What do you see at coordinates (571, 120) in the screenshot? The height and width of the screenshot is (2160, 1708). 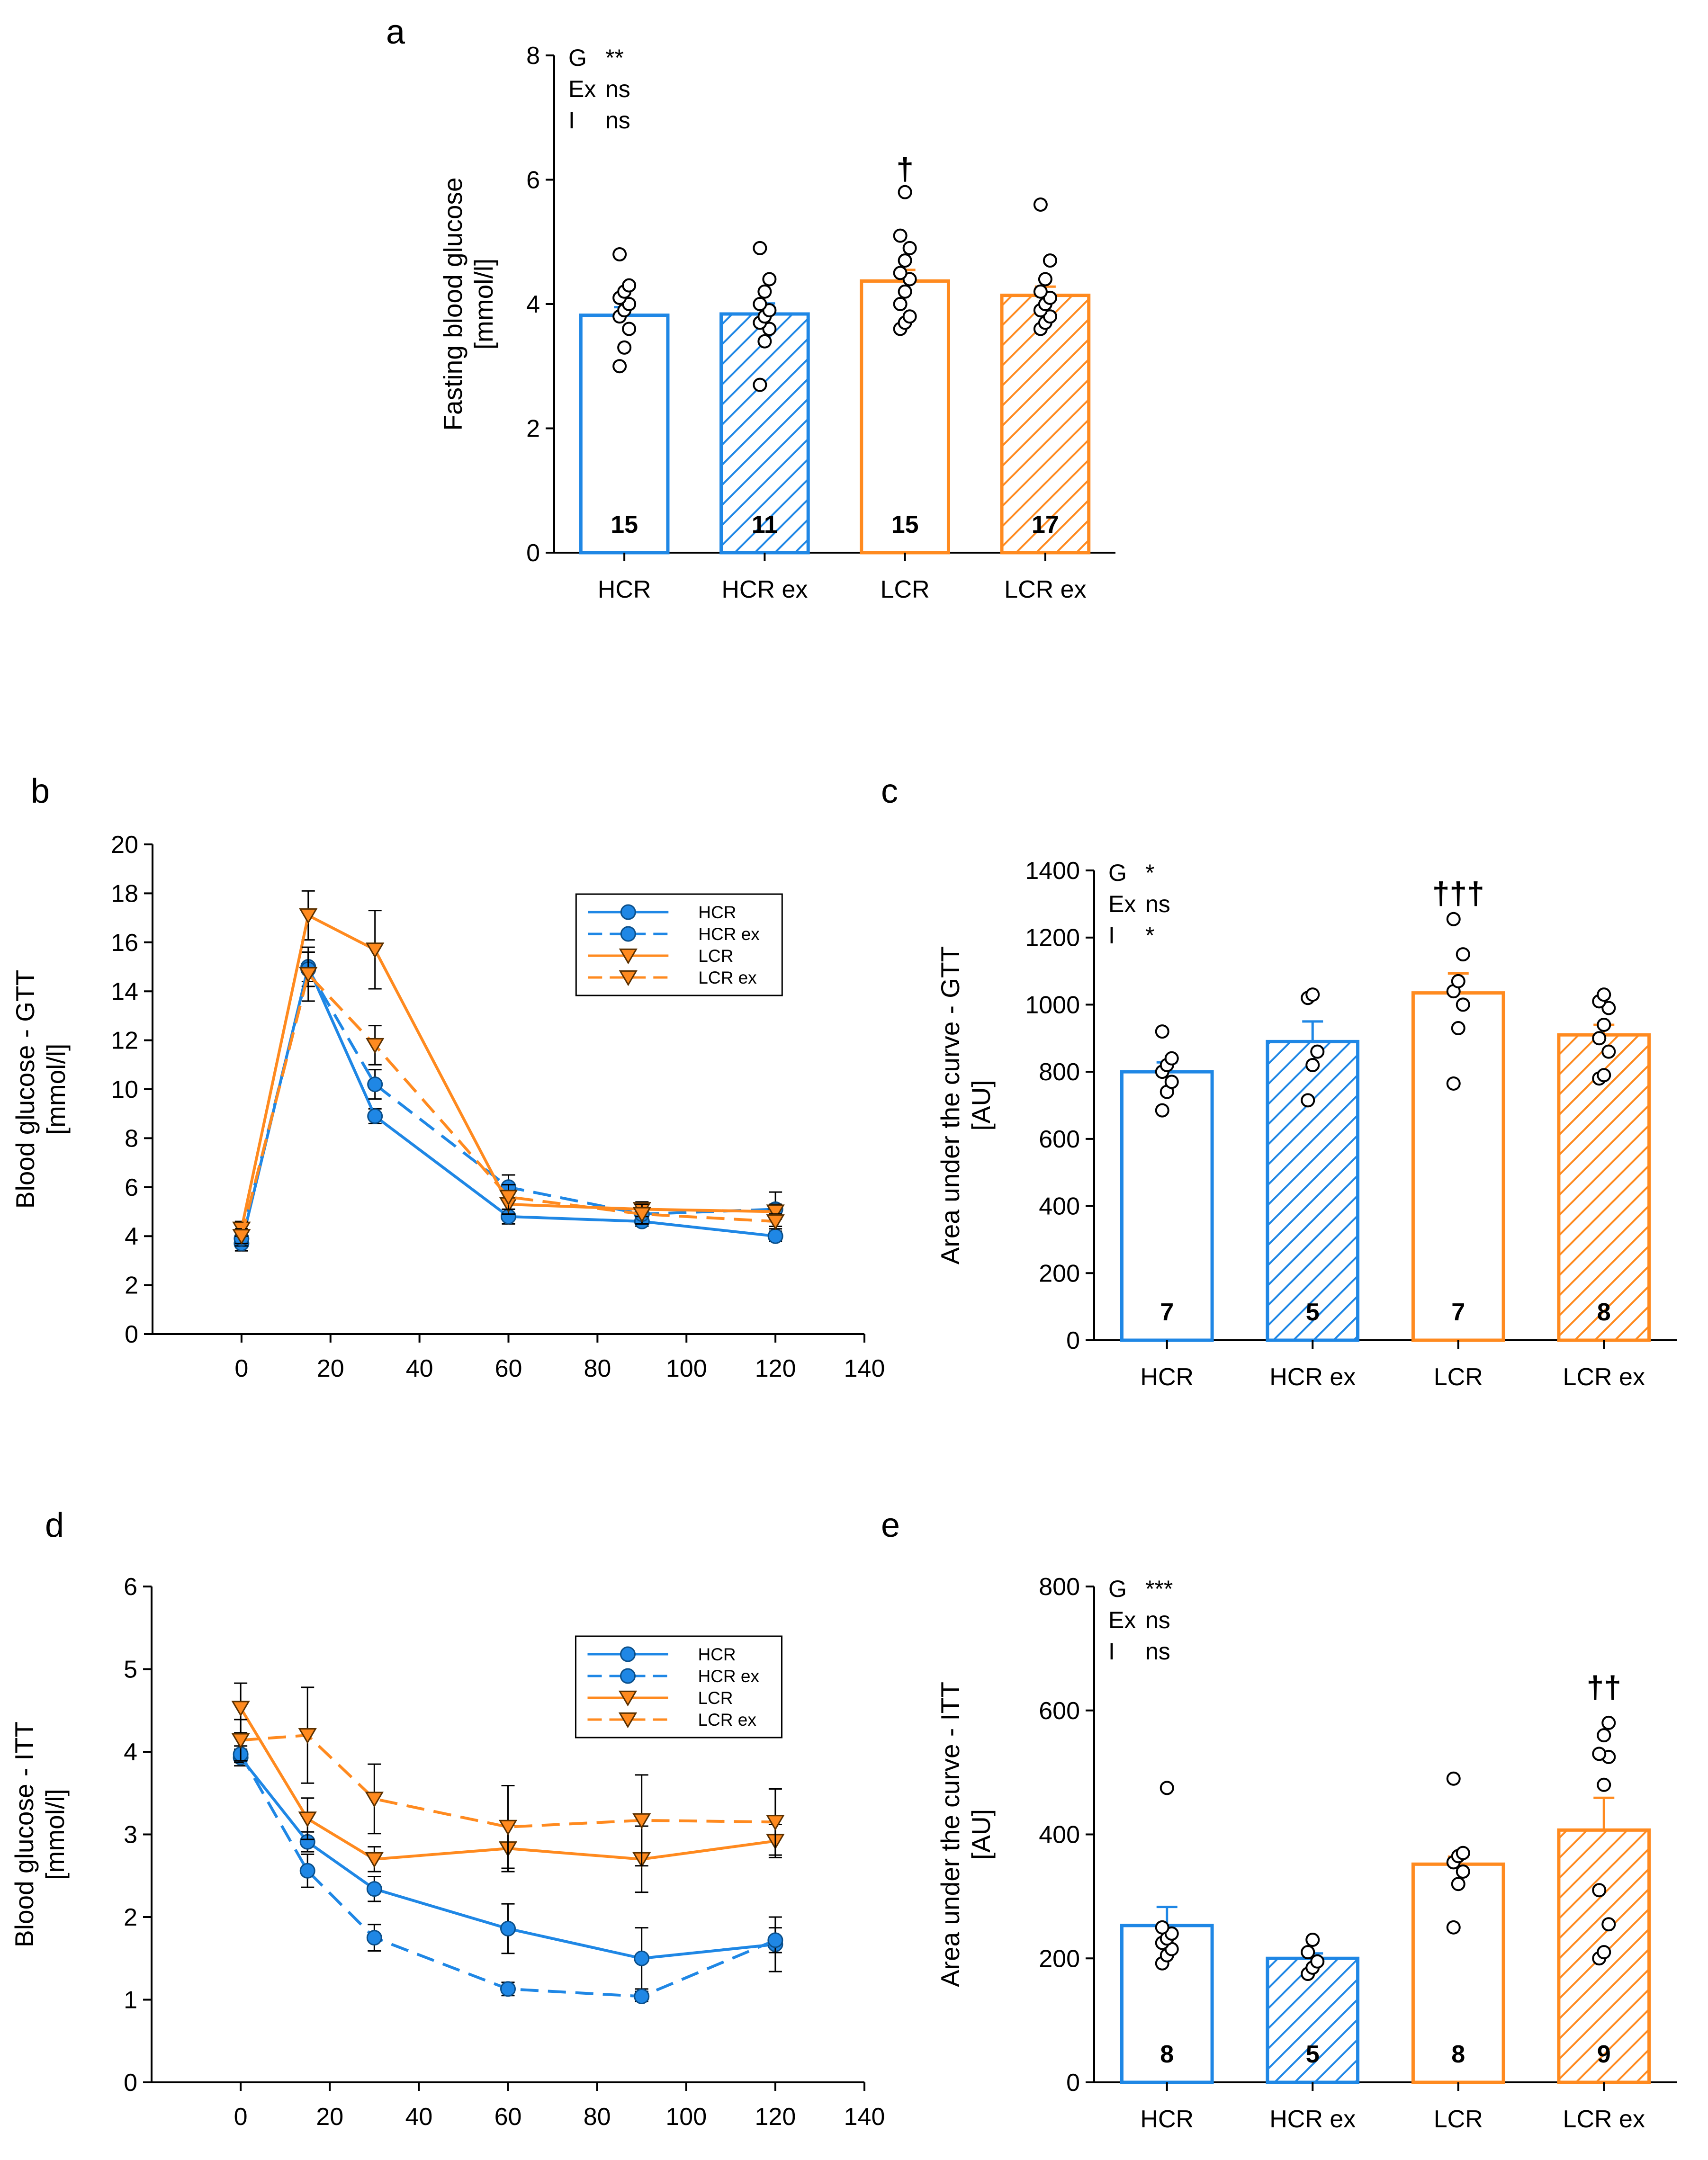 I see `stat-label: I` at bounding box center [571, 120].